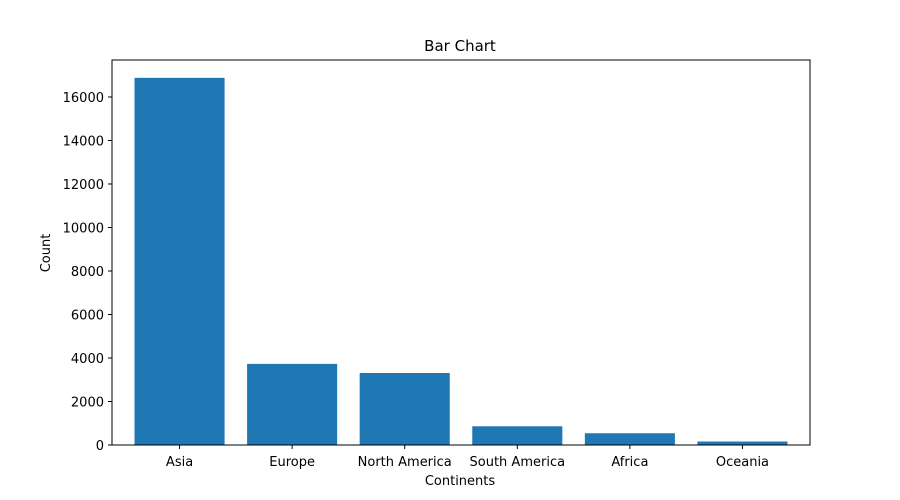 This screenshot has height=500, width=900. Describe the element at coordinates (742, 443) in the screenshot. I see `bar-oceania` at that location.